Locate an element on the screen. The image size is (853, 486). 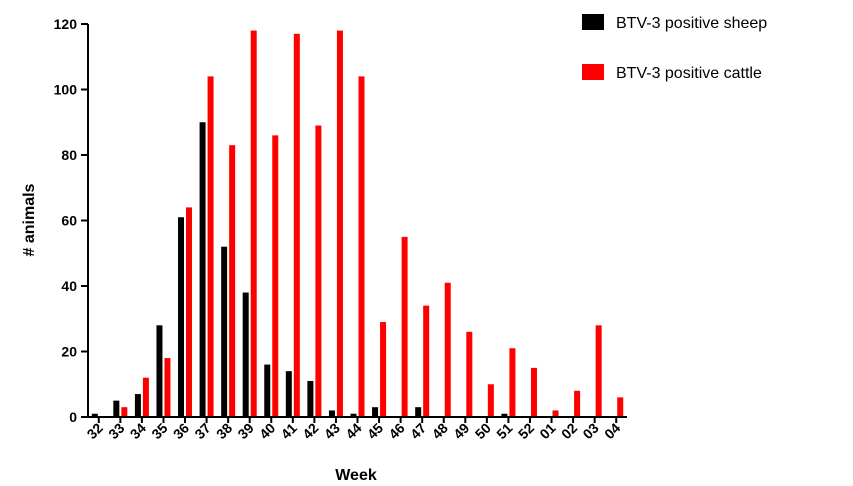
y-tick-label: 20 is located at coordinates (69, 352).